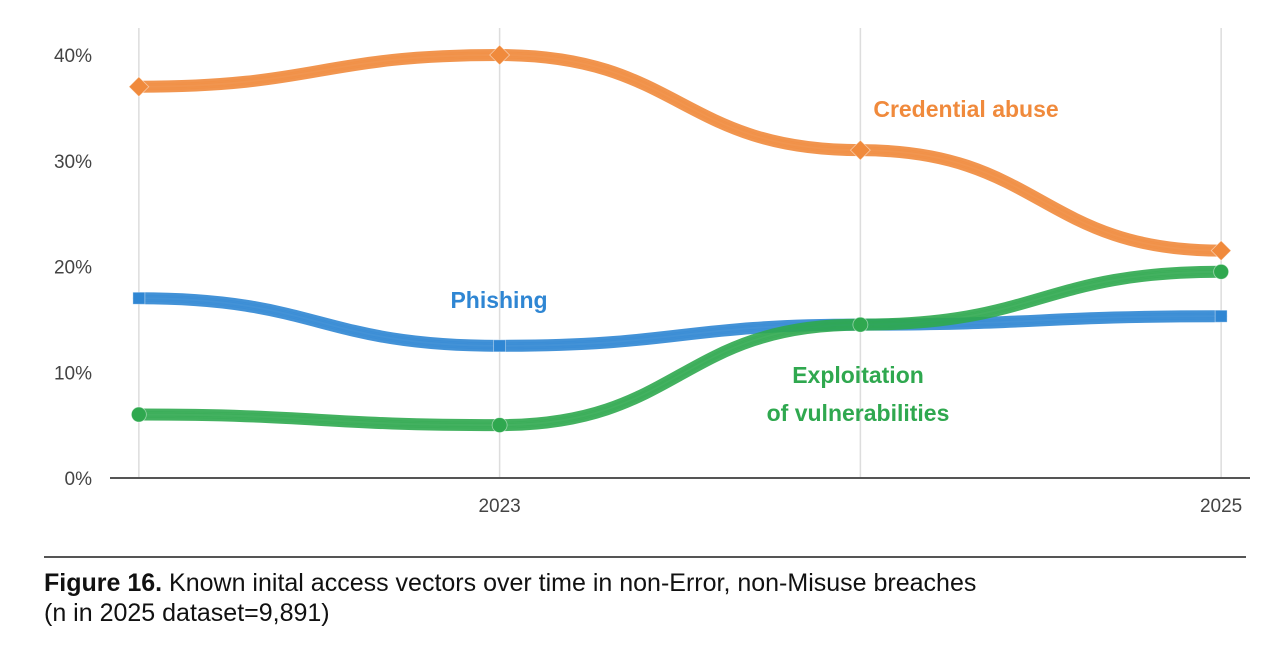 The image size is (1264, 654). I want to click on caption-line2: (n in 2025 dataset=9,891), so click(187, 613).